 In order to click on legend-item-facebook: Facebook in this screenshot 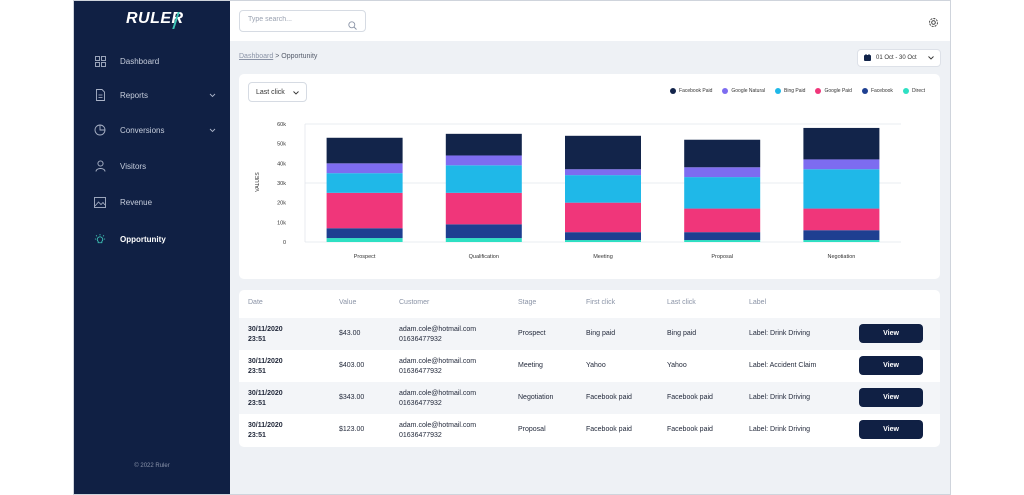, I will do `click(877, 91)`.